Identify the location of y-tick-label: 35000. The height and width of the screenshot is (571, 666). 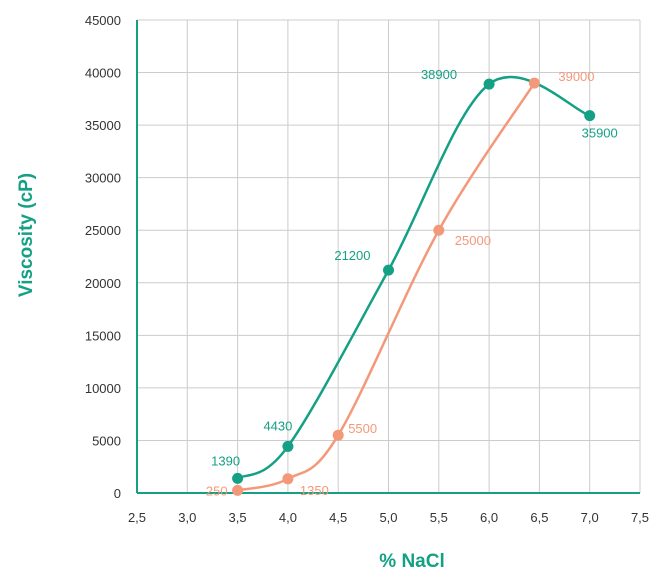
(103, 125).